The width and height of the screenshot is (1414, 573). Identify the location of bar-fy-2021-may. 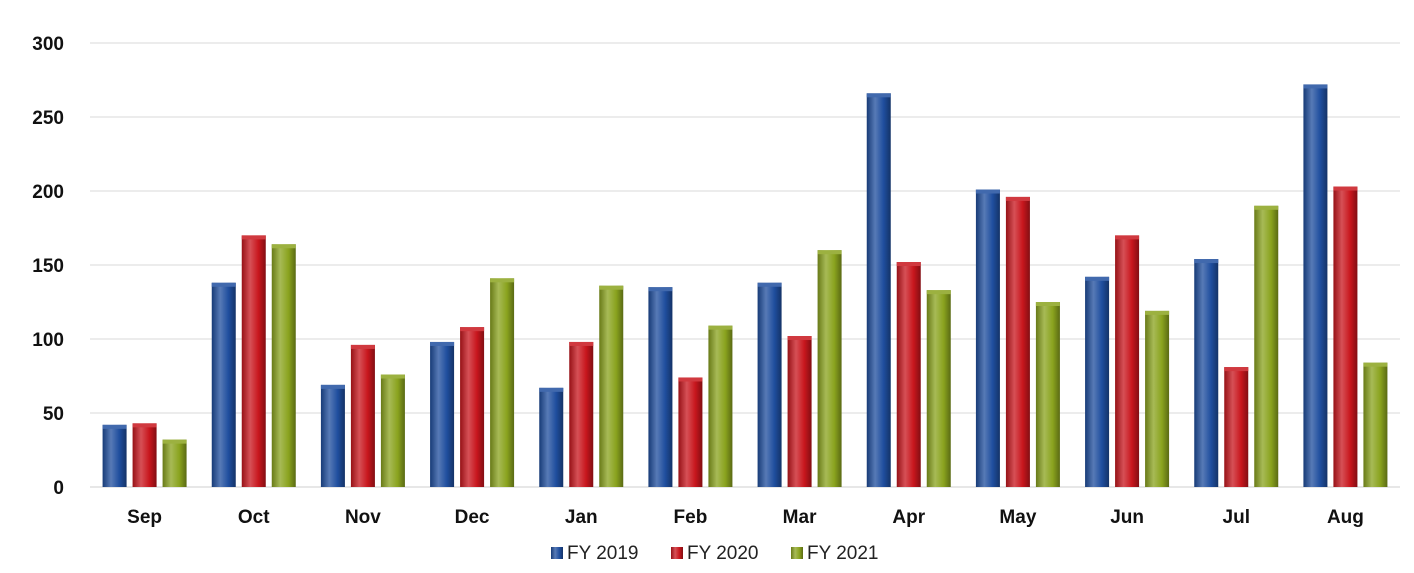
(1047, 394).